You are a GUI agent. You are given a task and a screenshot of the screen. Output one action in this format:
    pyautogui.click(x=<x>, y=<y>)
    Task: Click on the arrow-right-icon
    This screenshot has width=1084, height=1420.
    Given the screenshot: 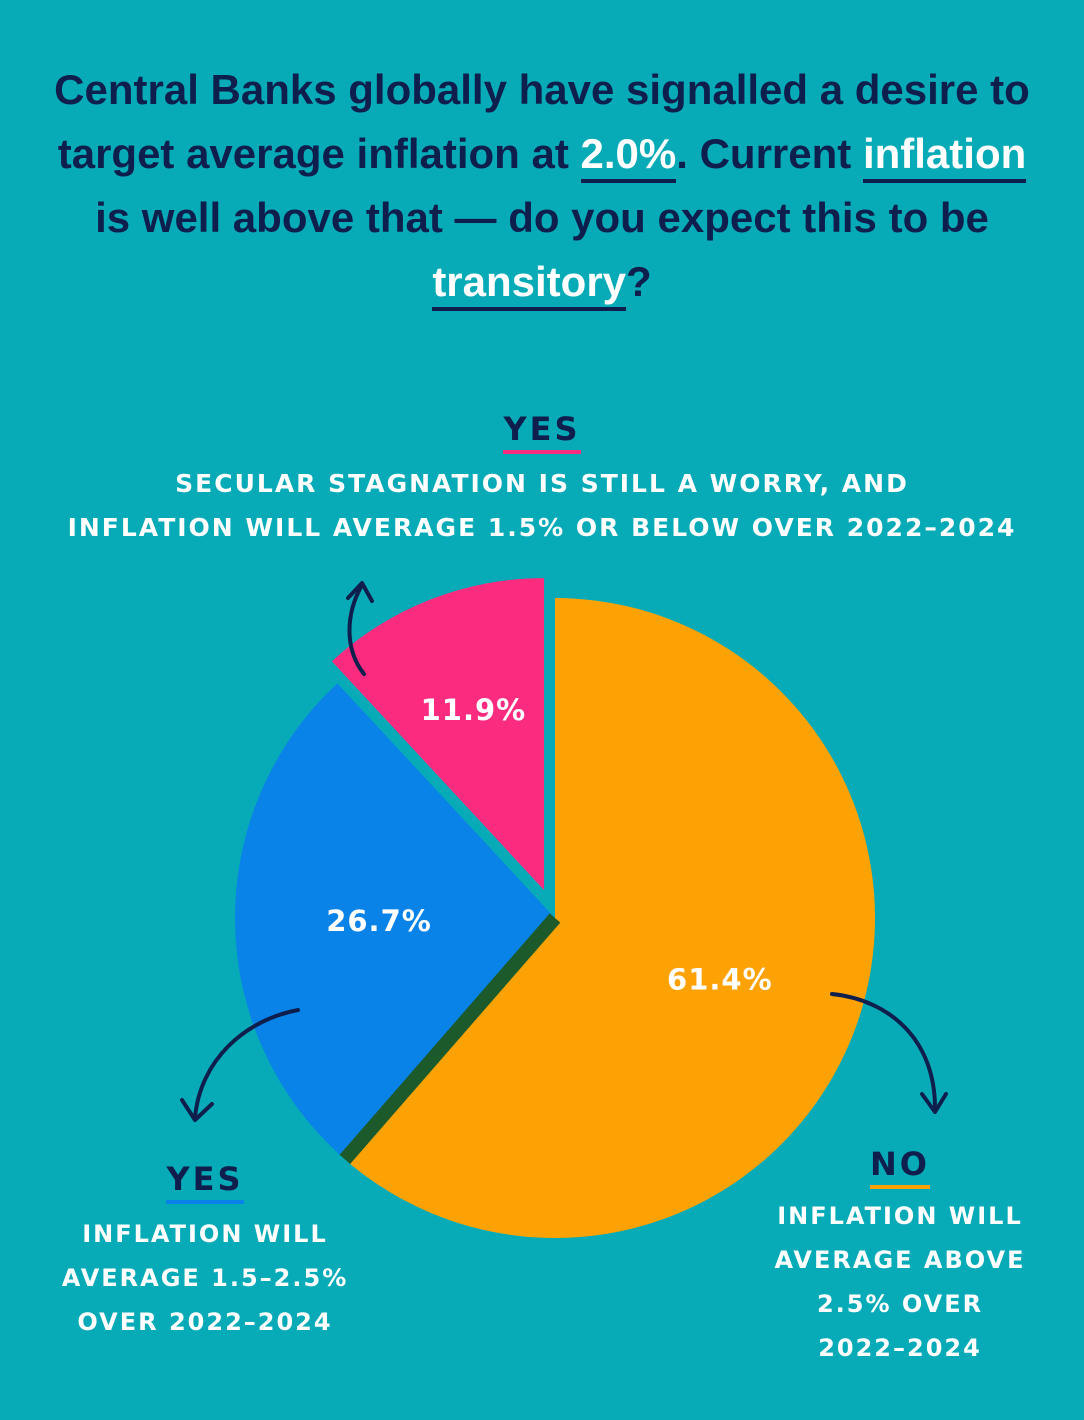 What is the action you would take?
    pyautogui.click(x=883, y=1051)
    